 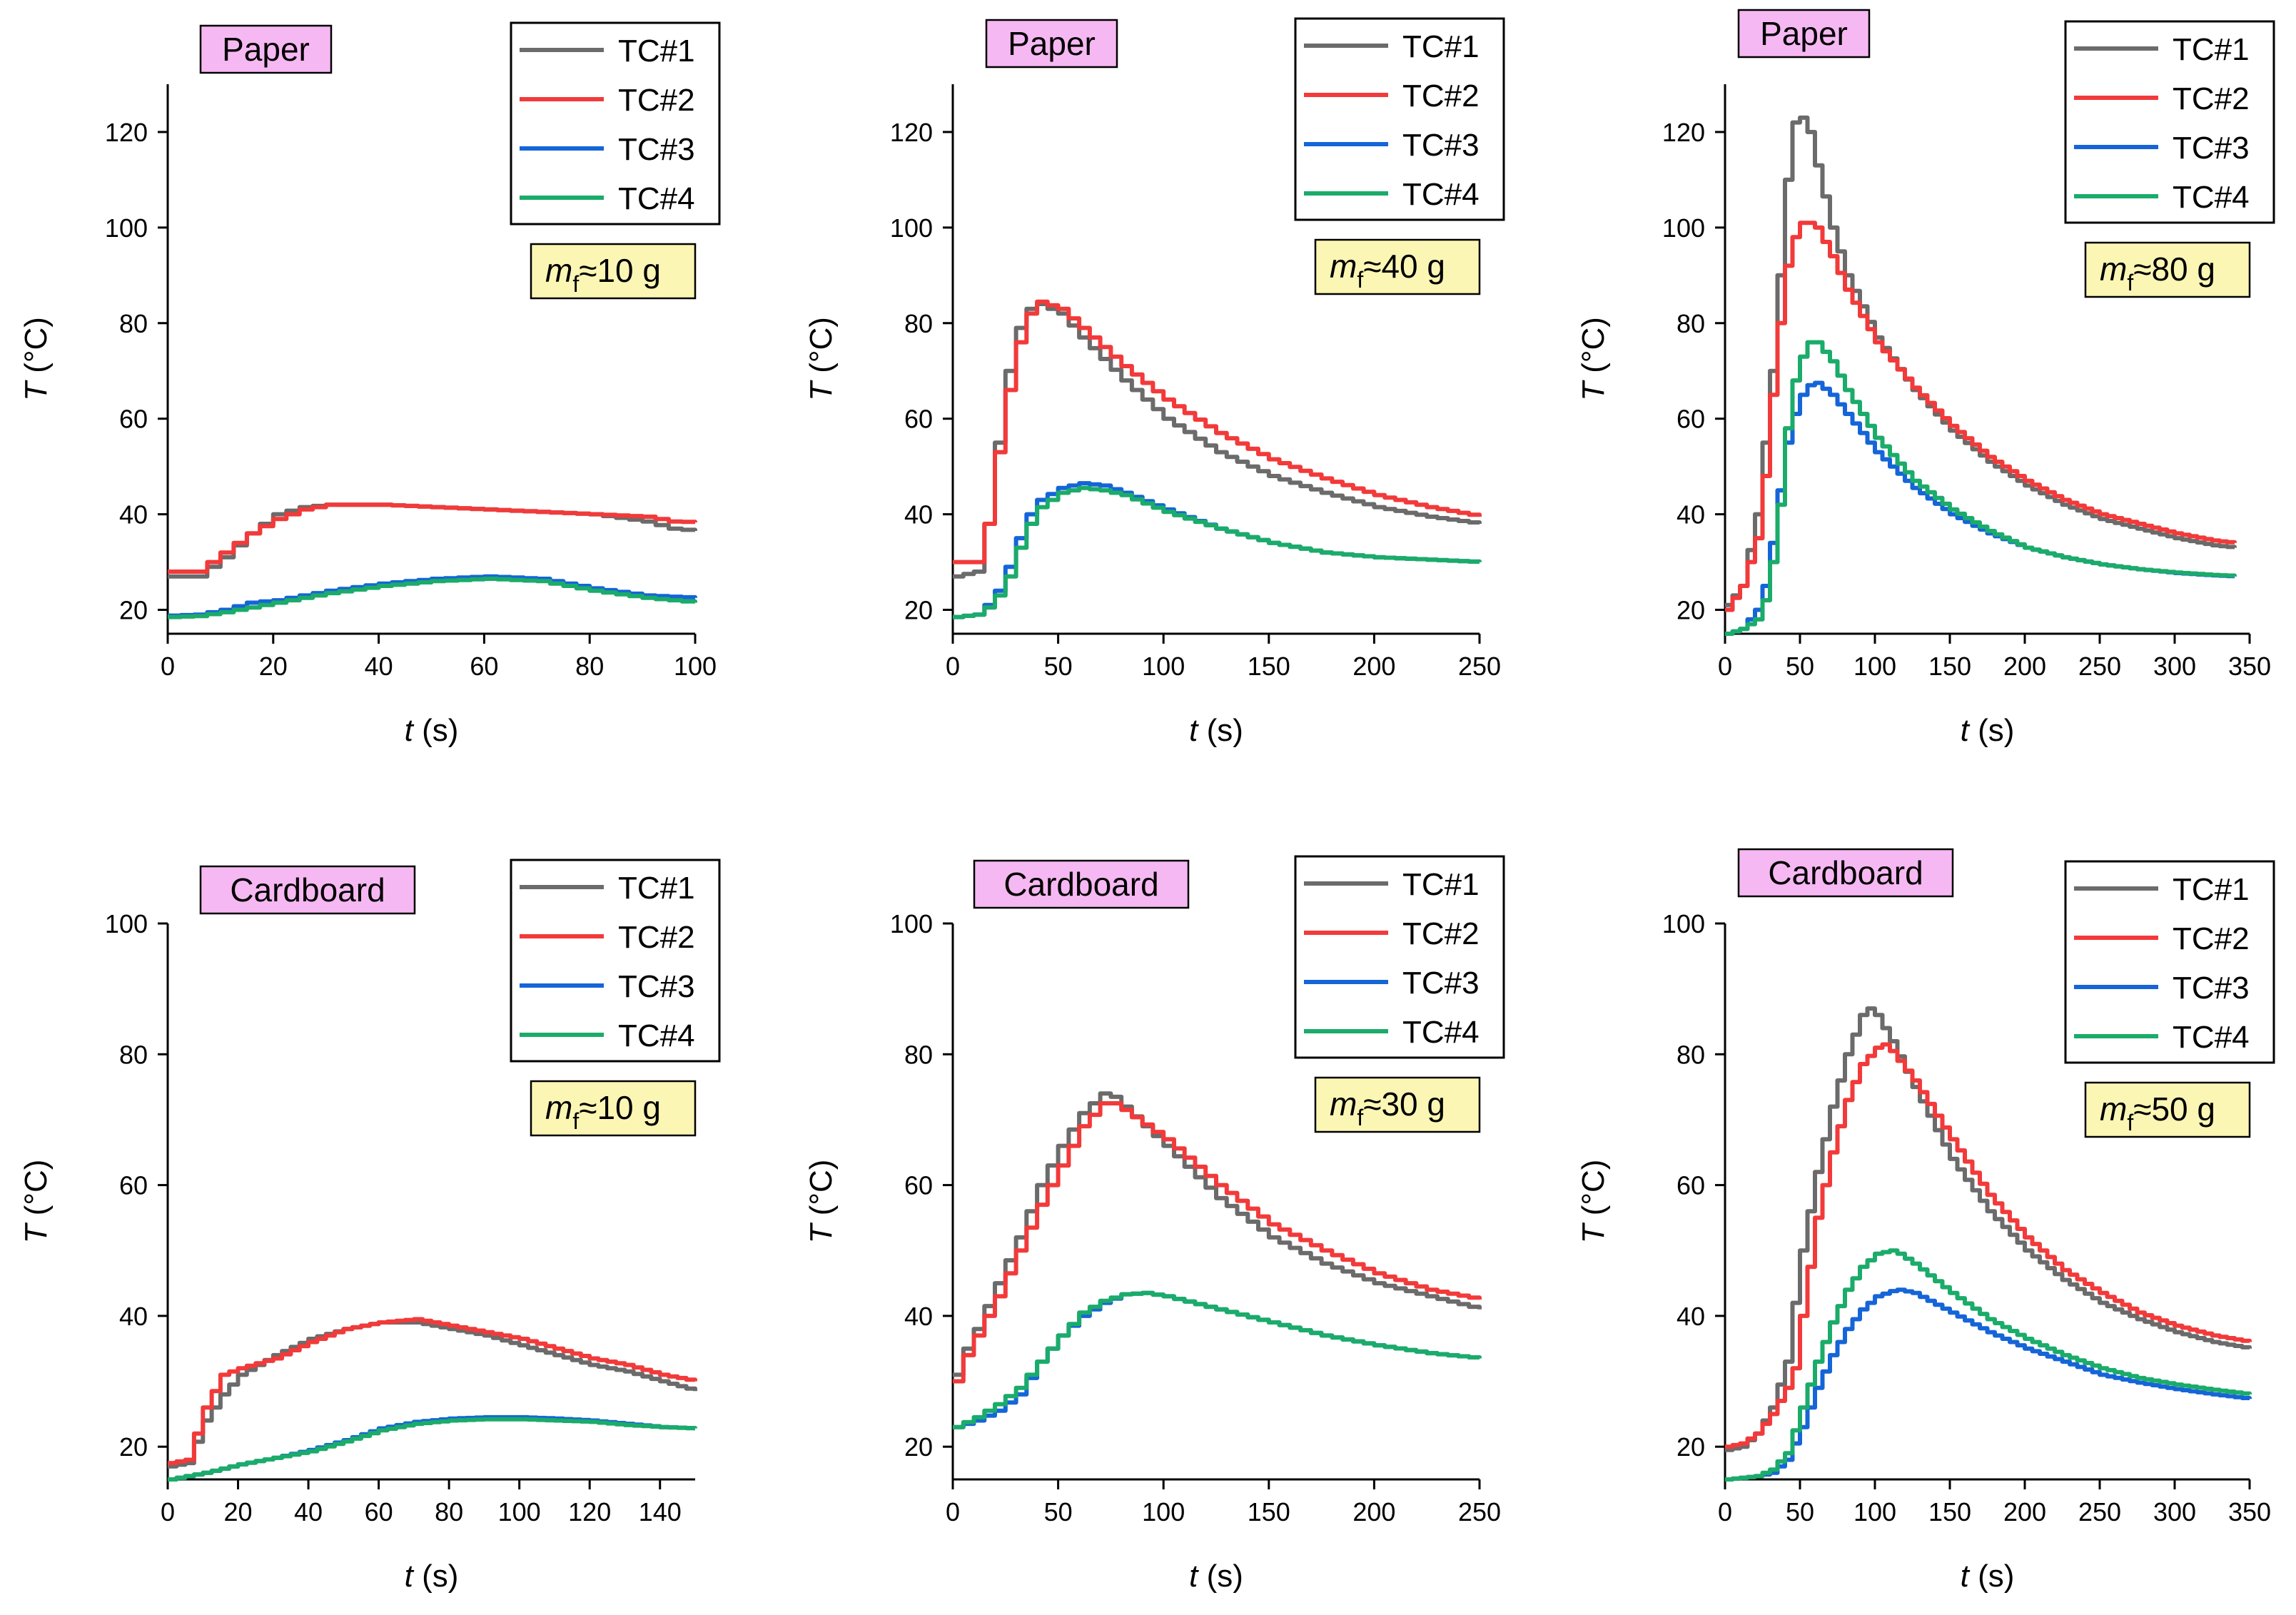 What do you see at coordinates (1800, 1512) in the screenshot?
I see `x-tick-label: 50` at bounding box center [1800, 1512].